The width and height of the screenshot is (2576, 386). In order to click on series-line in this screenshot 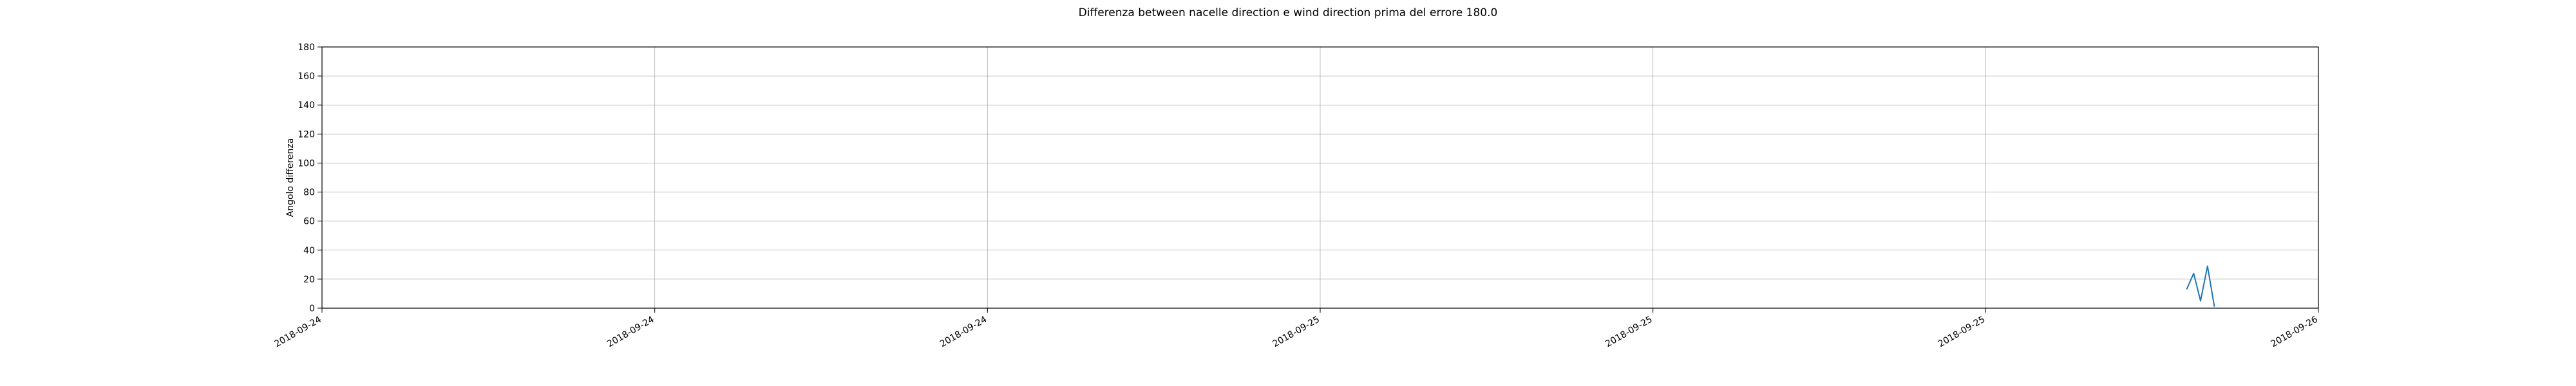, I will do `click(2200, 286)`.